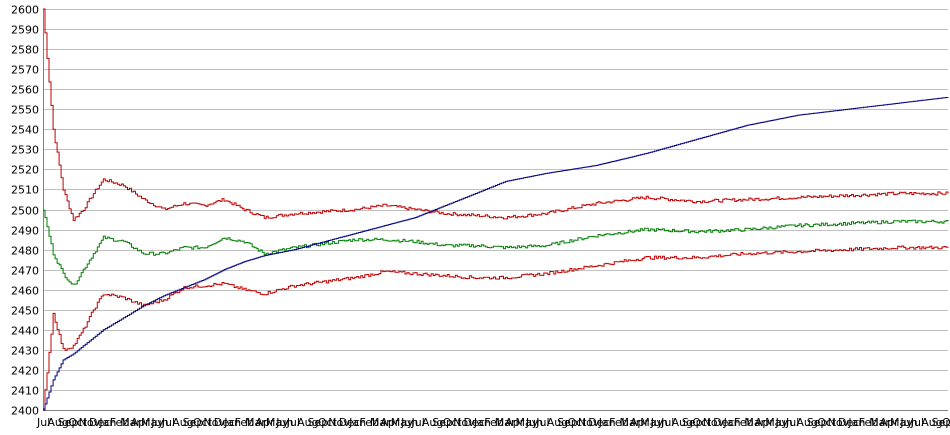  What do you see at coordinates (25, 90) in the screenshot?
I see `y-tick-label: 2560` at bounding box center [25, 90].